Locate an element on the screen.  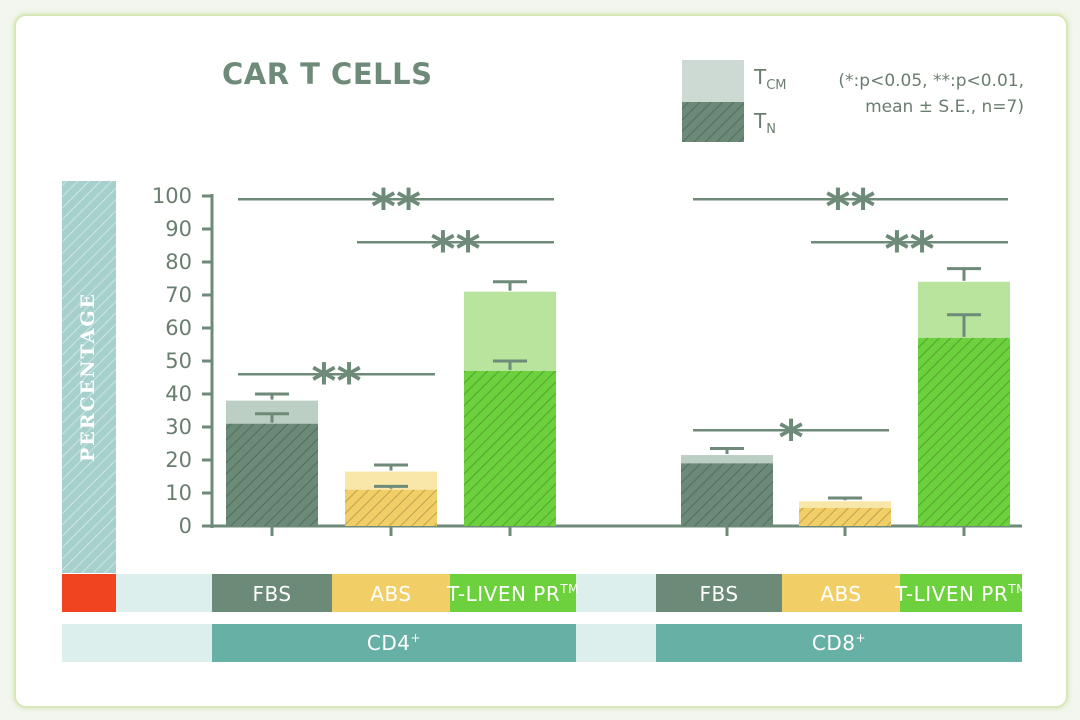
y-axis-ticks: 0 10 20 30 40 50 60 70 80 90 100 is located at coordinates (182, 361).